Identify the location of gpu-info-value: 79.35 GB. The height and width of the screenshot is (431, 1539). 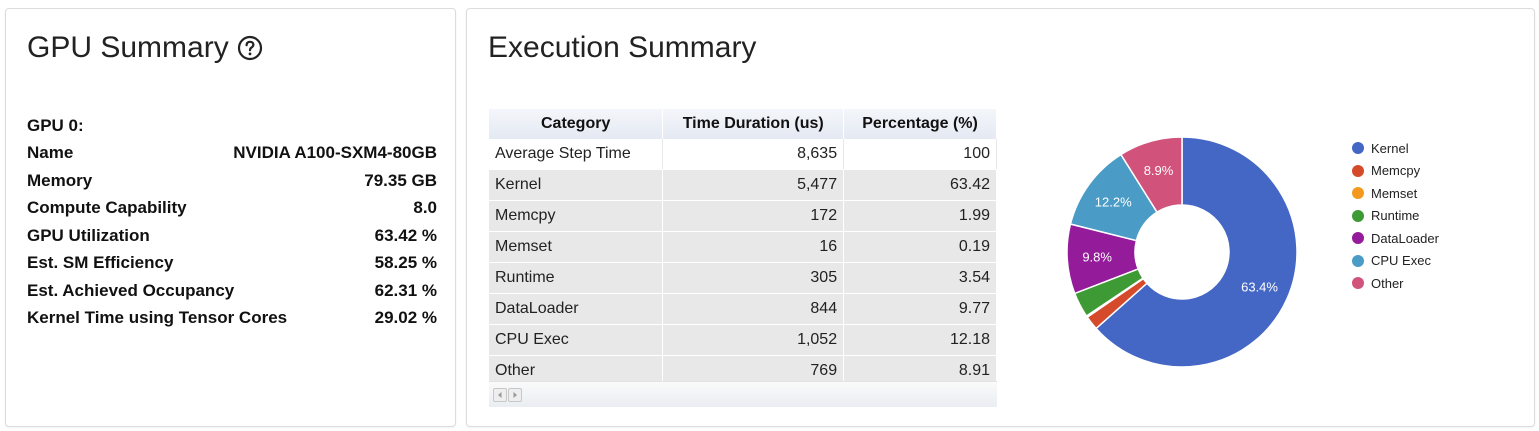
(400, 180).